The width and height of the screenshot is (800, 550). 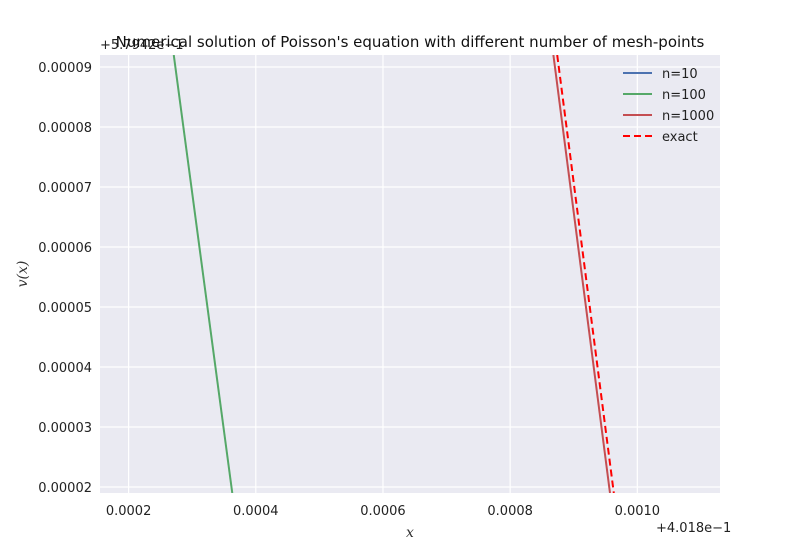 I want to click on y-tick-label: 0.00007, so click(x=65, y=188).